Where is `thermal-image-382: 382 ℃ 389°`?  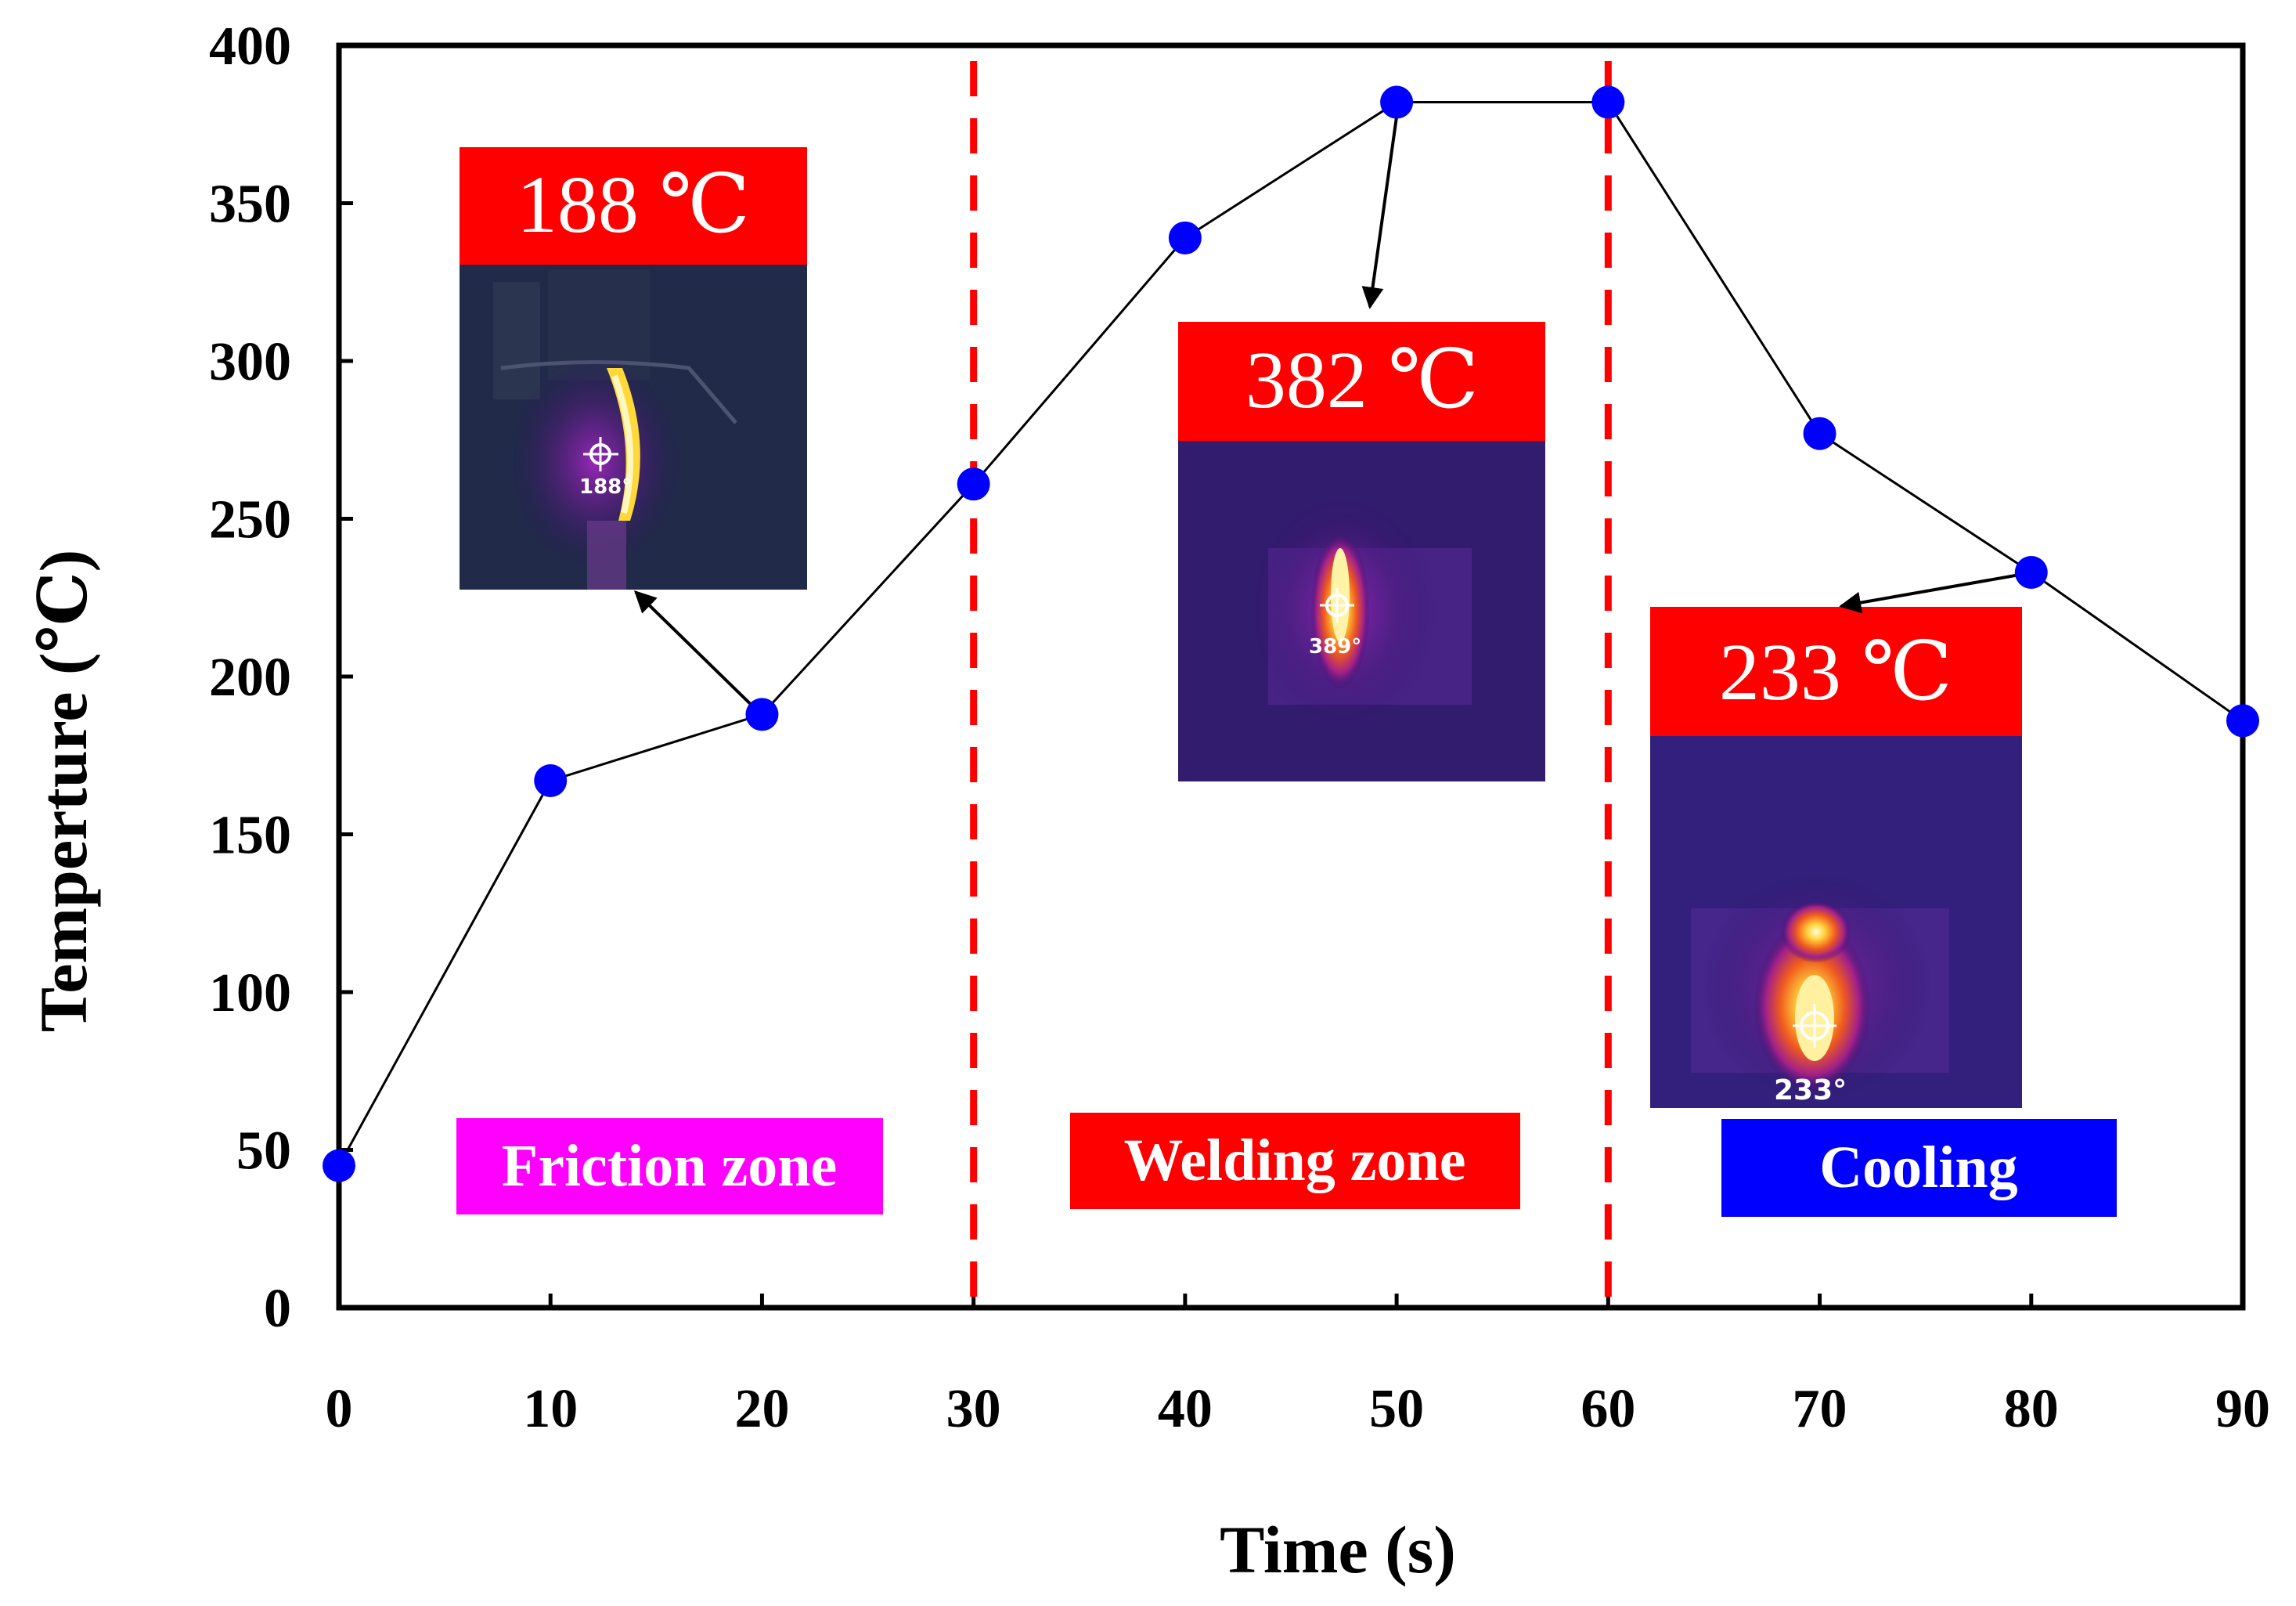
thermal-image-382: 382 ℃ 389° is located at coordinates (1361, 551).